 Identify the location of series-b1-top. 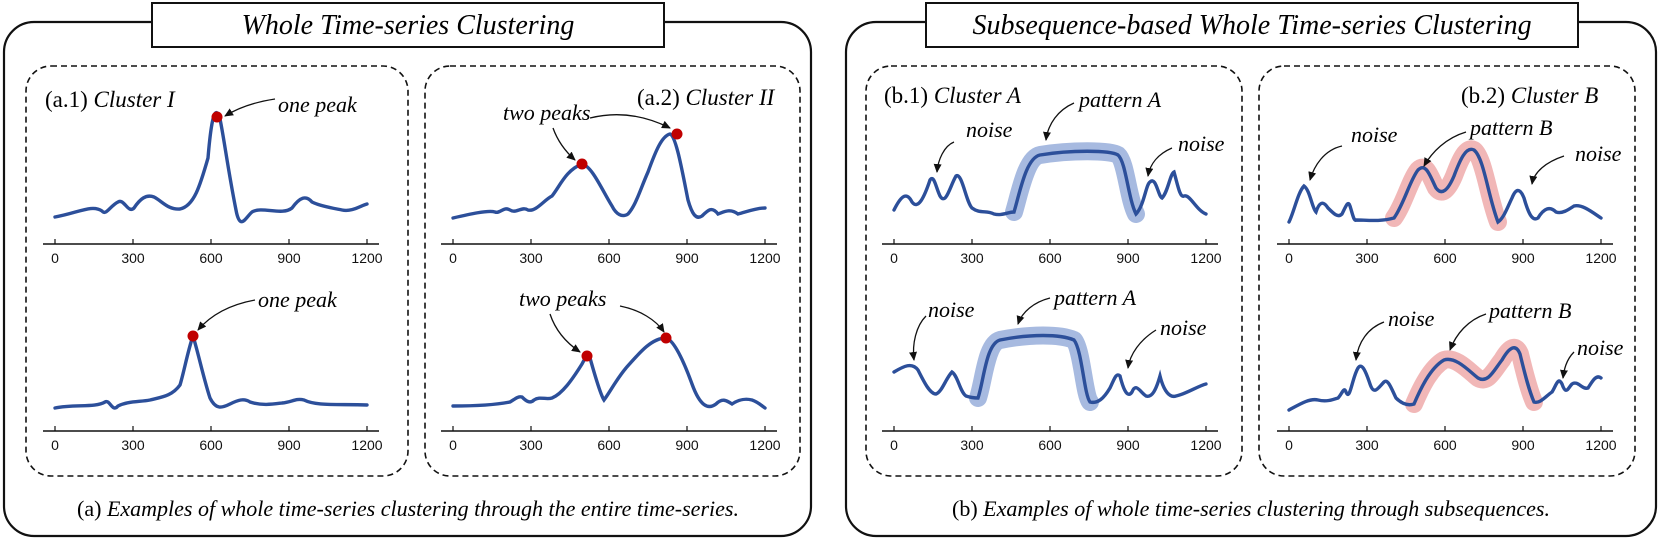
(1050, 183).